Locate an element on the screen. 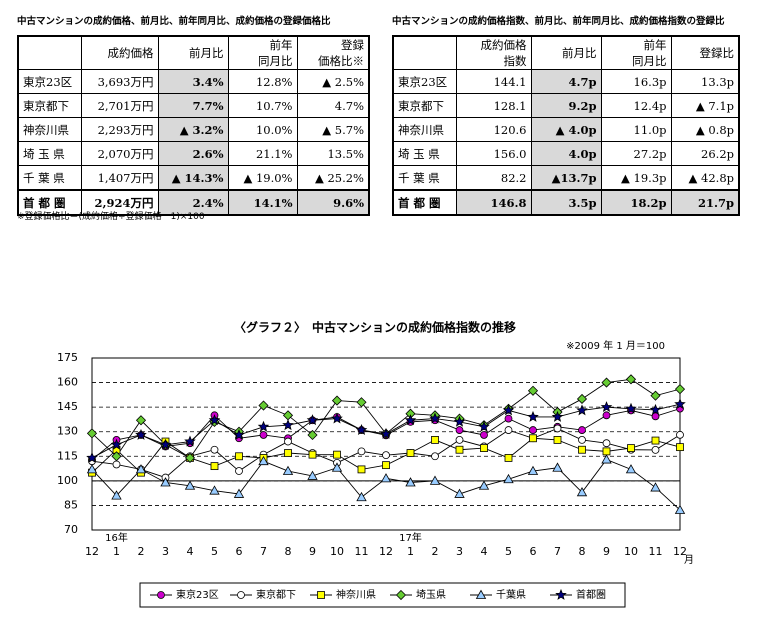  x-tick-label: 9 is located at coordinates (312, 551).